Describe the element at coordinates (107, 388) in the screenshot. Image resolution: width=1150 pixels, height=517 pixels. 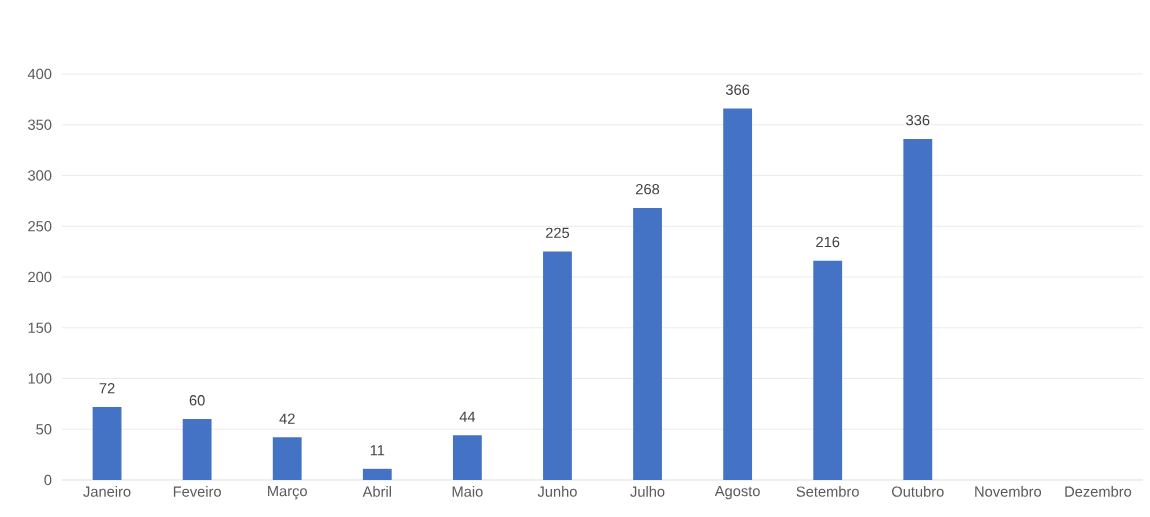
I see `data-label: 72` at that location.